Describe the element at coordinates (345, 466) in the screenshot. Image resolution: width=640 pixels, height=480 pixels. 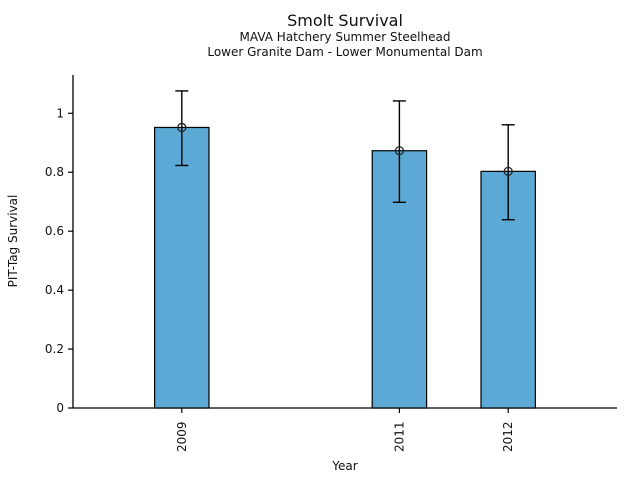
I see `x-axis-label: Year` at that location.